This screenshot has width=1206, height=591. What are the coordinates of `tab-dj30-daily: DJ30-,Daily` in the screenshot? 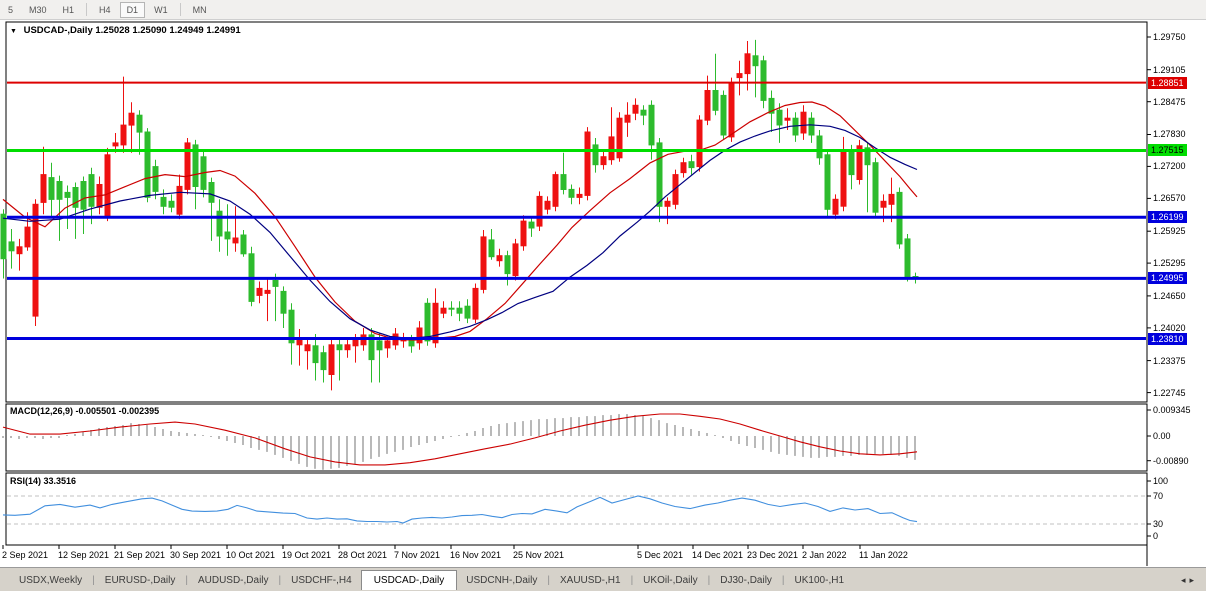 It's located at (746, 580).